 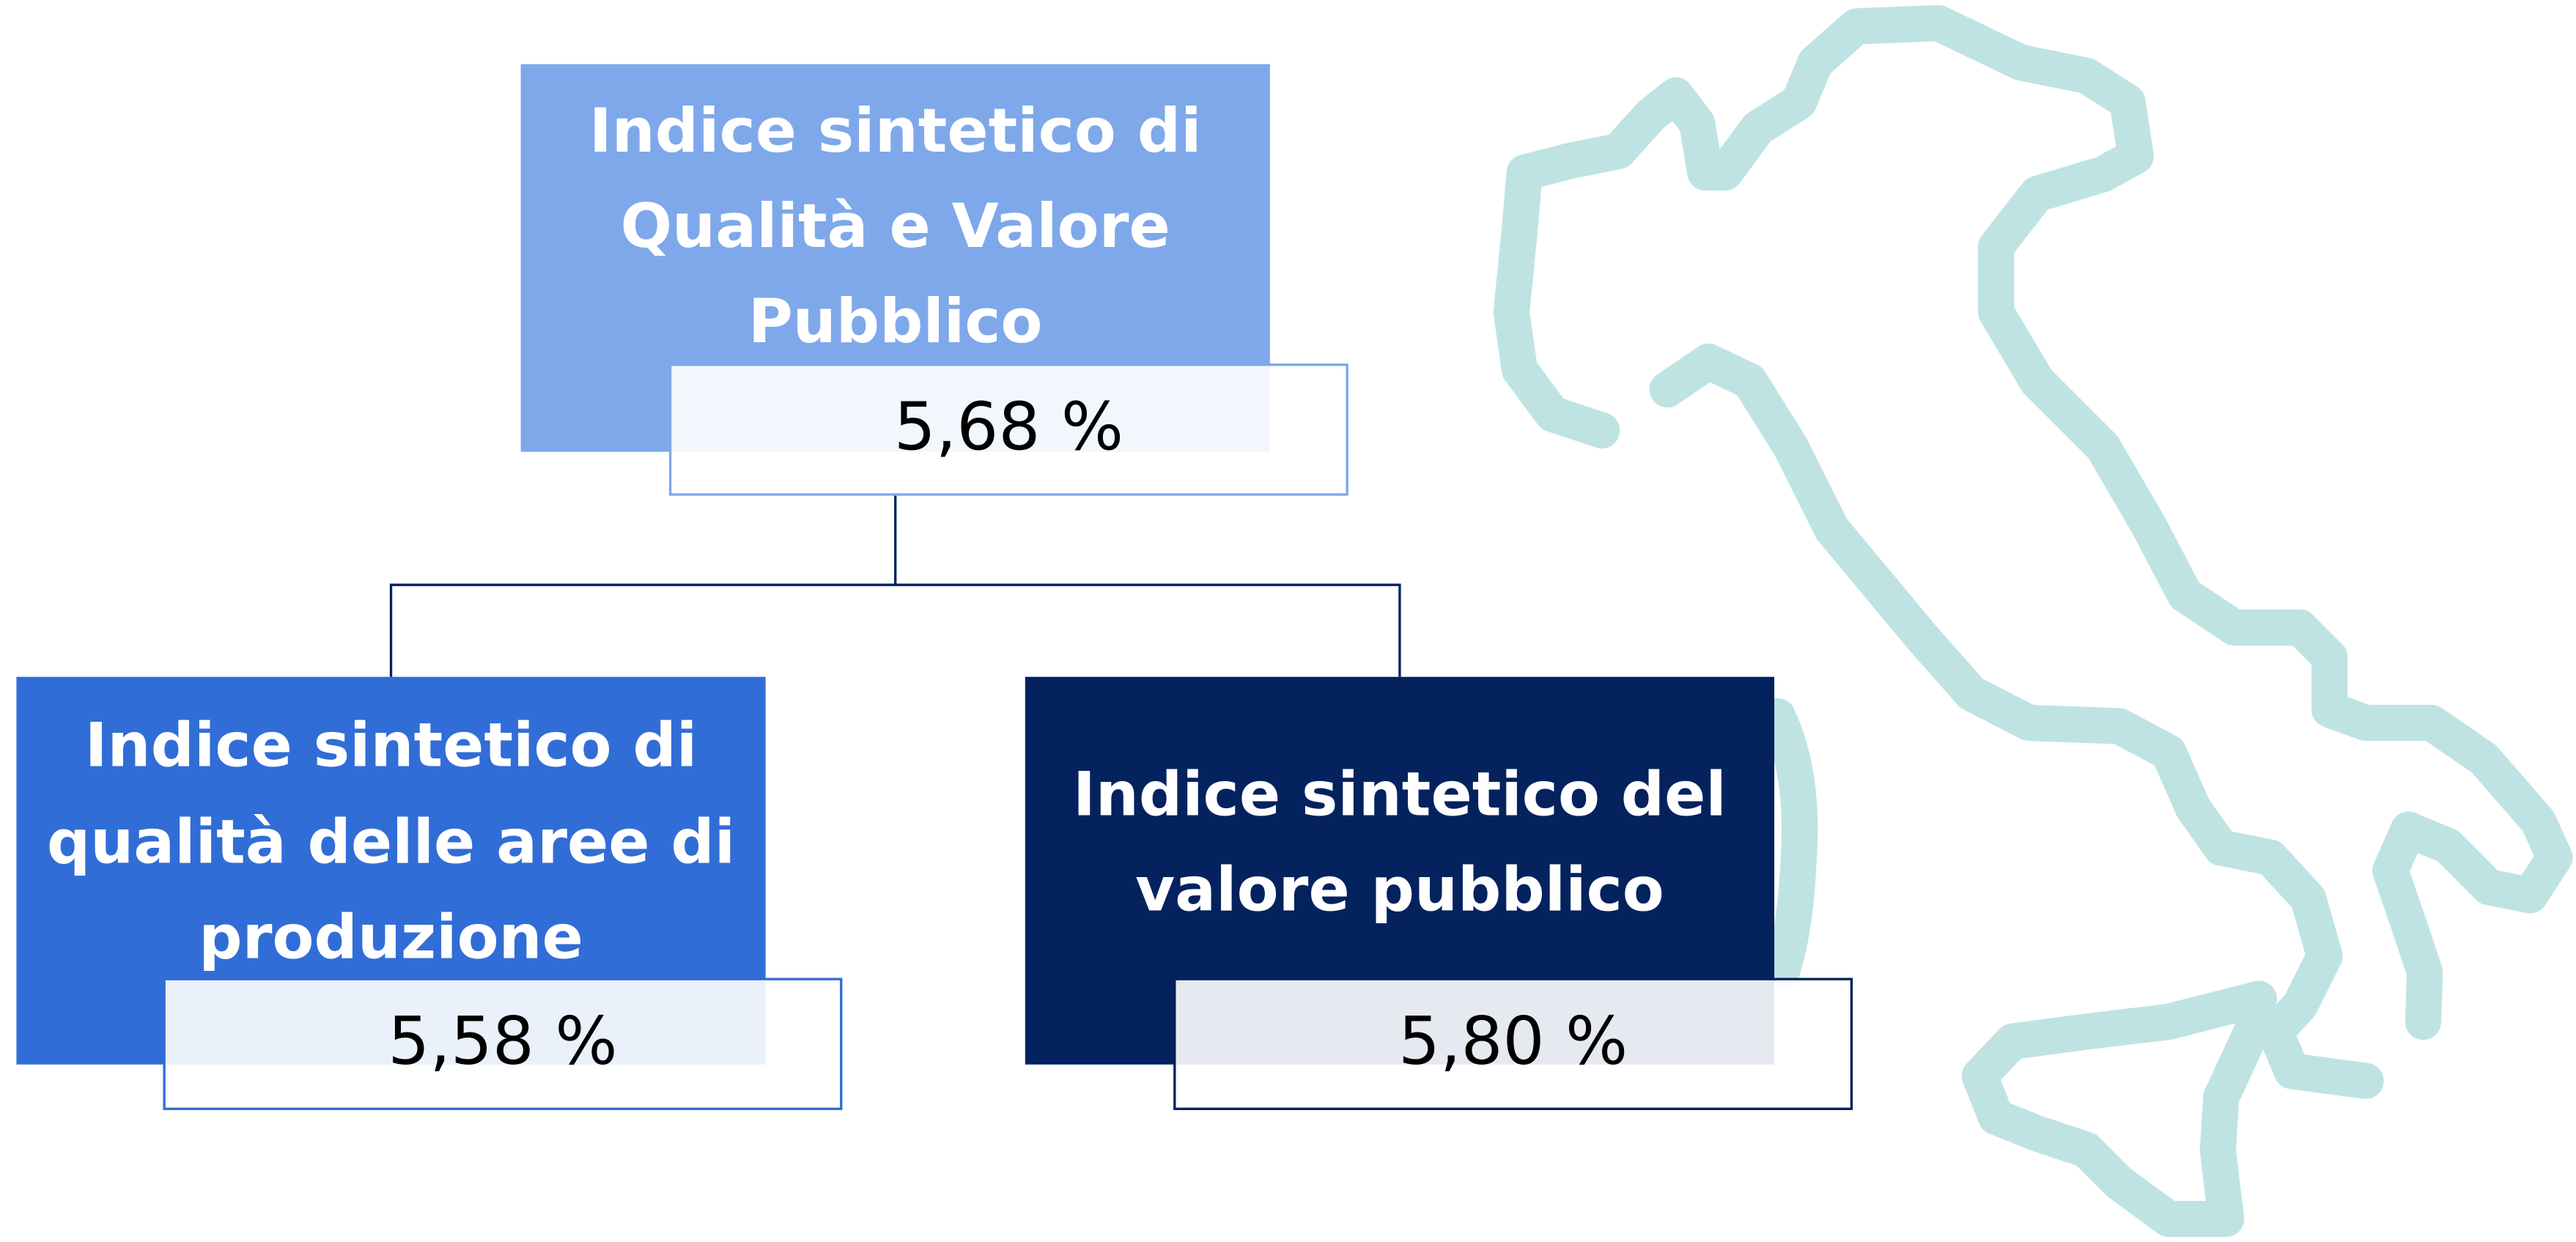 I want to click on connector, so click(x=895, y=630).